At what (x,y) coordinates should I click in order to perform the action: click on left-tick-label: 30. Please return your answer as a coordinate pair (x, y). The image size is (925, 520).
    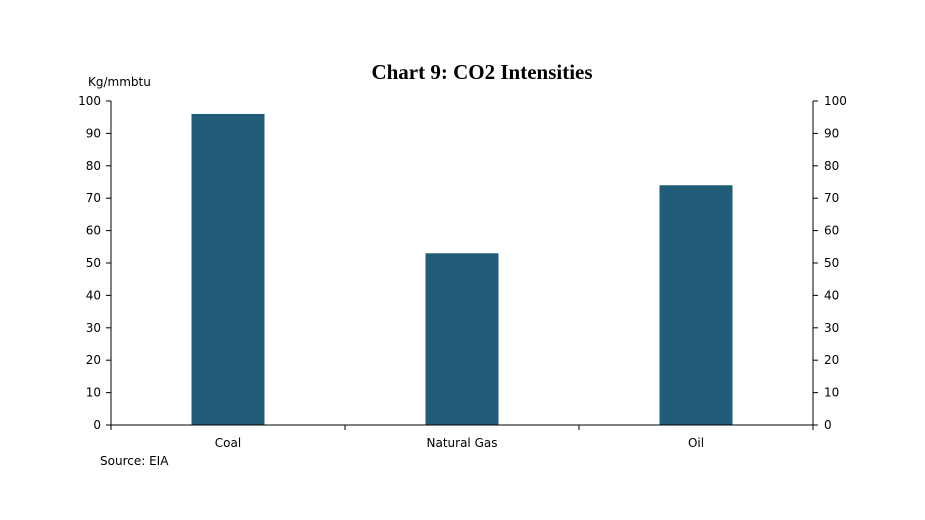
    Looking at the image, I should click on (93, 328).